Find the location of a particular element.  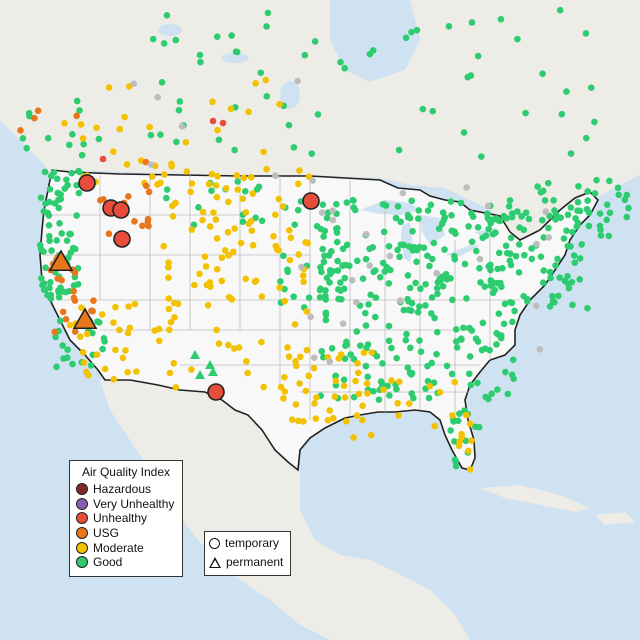

aqi-legend-label: Good is located at coordinates (108, 562).